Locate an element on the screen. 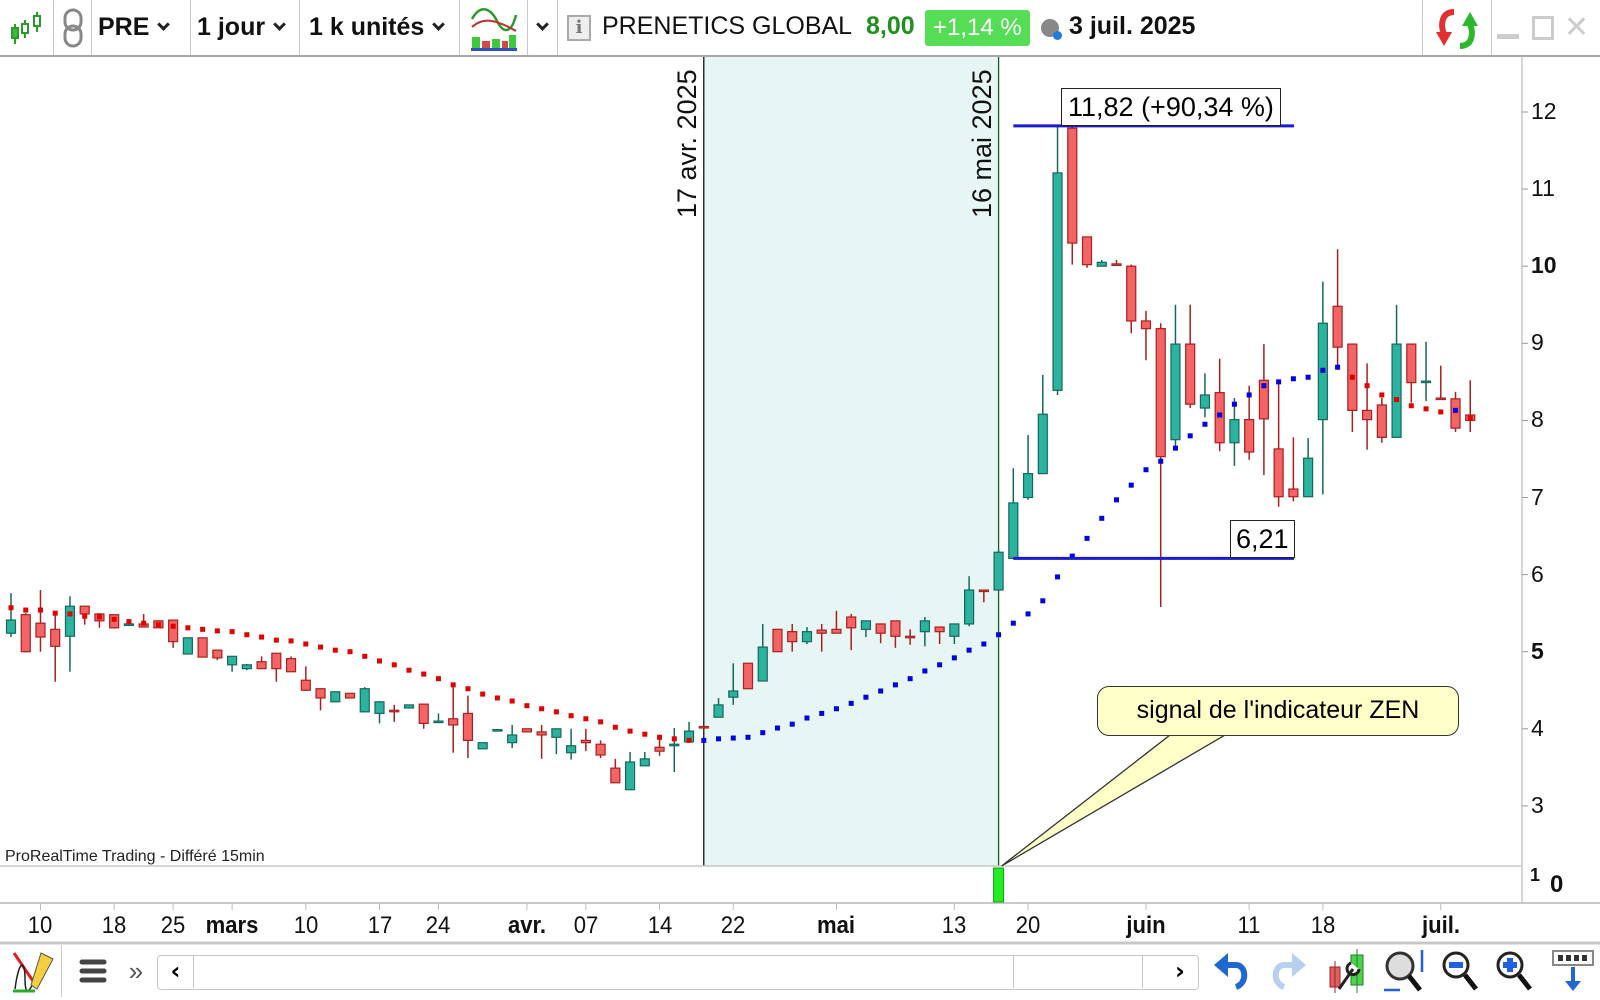 The width and height of the screenshot is (1600, 1000). refresh-arrows-icon is located at coordinates (1457, 28).